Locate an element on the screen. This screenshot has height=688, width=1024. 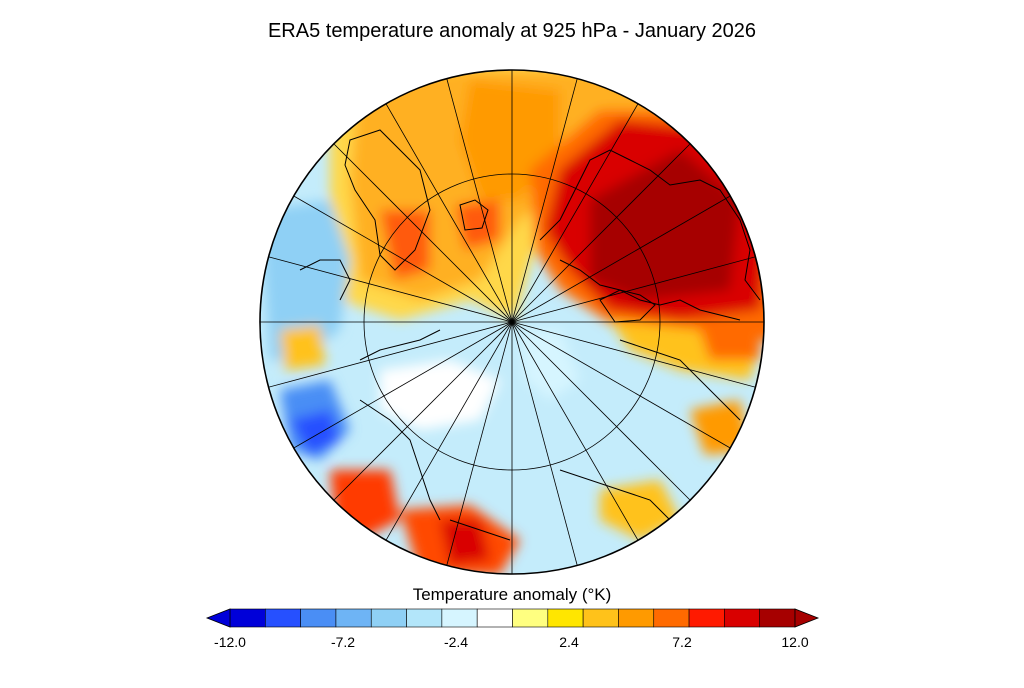
colorbar-tick-label: 2.4 is located at coordinates (569, 642).